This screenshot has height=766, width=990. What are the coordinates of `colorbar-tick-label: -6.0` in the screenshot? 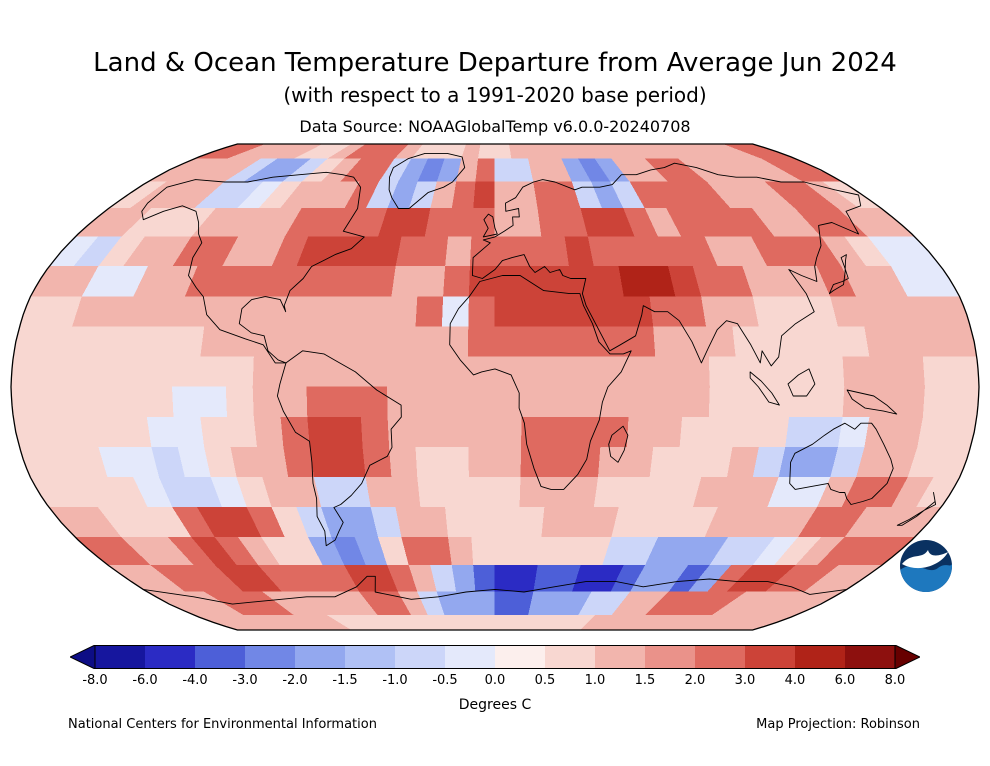 It's located at (145, 680).